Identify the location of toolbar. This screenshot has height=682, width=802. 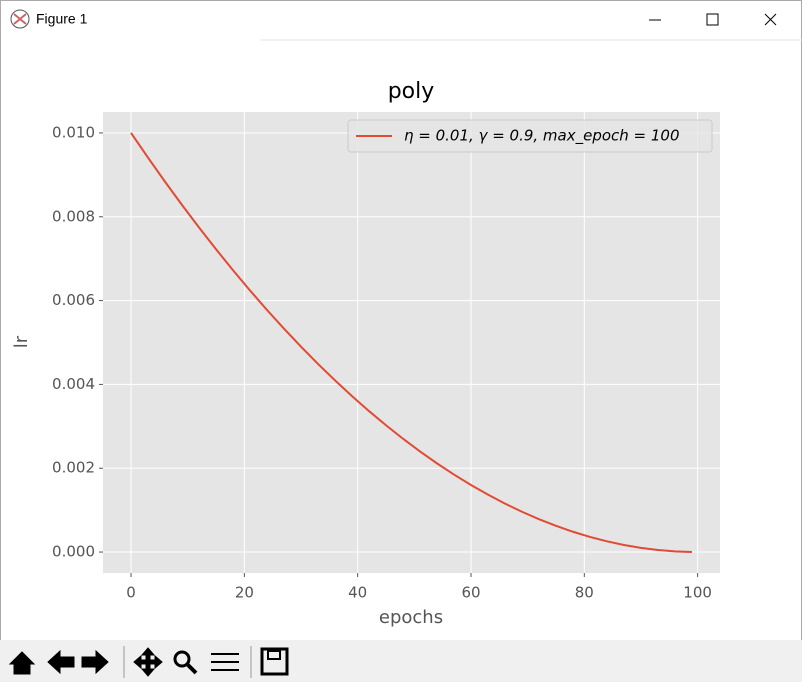
(401, 661).